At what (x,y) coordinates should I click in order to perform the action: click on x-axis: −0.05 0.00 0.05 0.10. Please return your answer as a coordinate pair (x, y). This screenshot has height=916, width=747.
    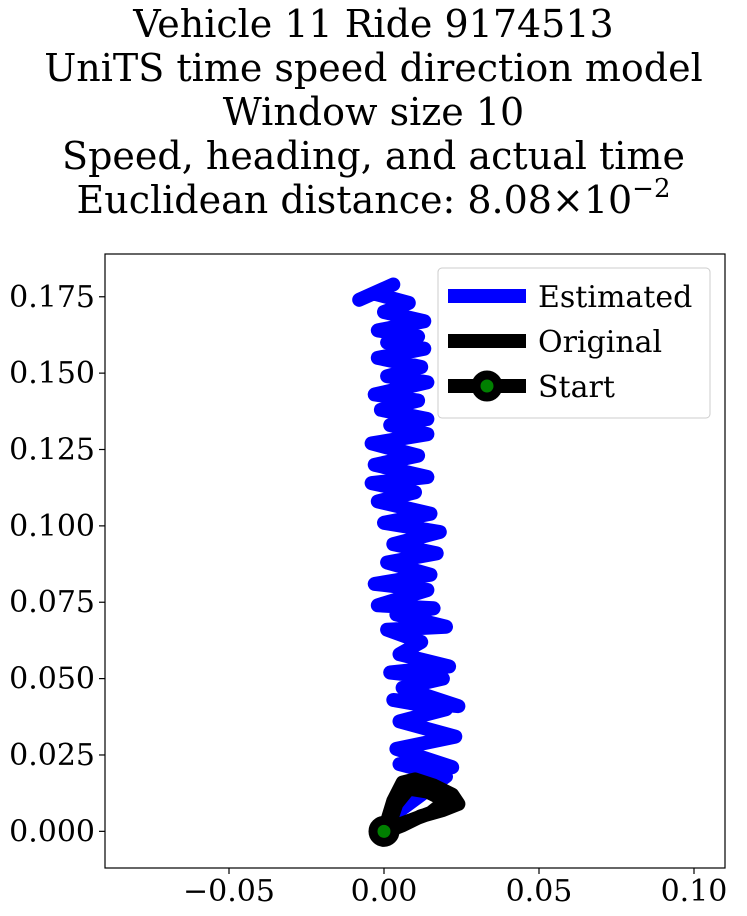
    Looking at the image, I should click on (455, 888).